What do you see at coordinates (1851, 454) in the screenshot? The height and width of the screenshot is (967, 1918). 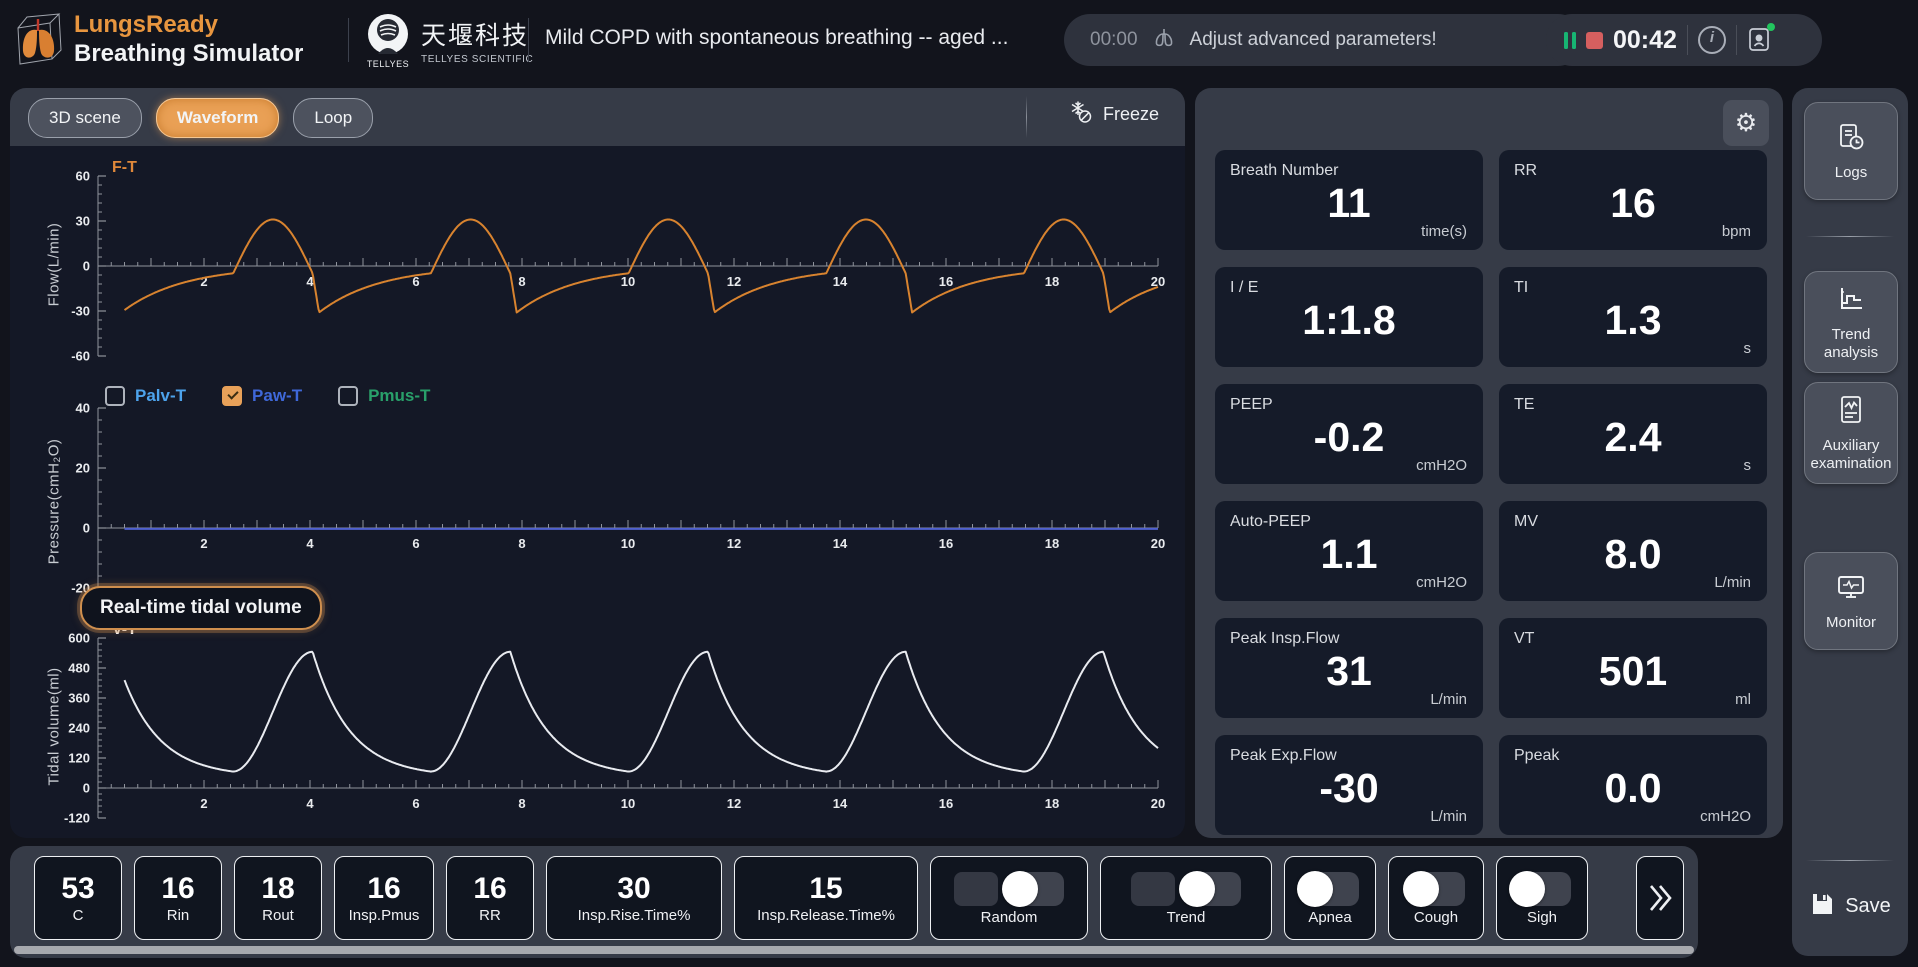 I see `sidebar-button-label: Auxiliary examination` at bounding box center [1851, 454].